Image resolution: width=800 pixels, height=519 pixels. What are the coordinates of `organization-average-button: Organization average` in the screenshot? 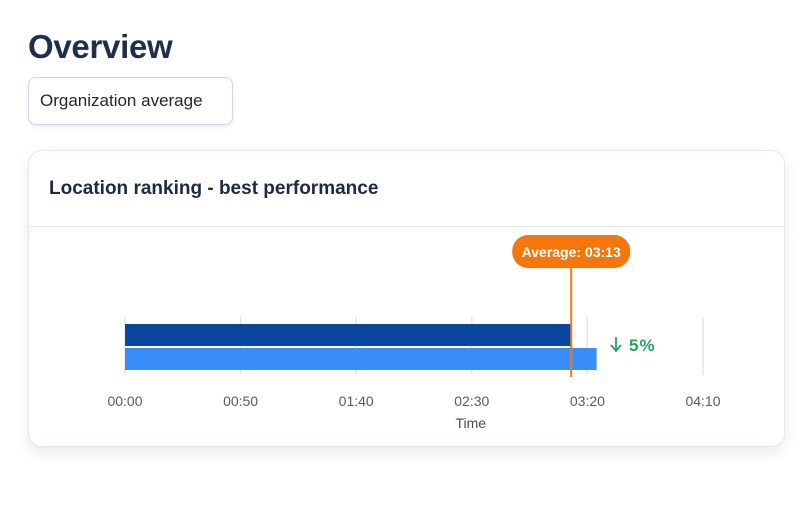 It's located at (130, 101).